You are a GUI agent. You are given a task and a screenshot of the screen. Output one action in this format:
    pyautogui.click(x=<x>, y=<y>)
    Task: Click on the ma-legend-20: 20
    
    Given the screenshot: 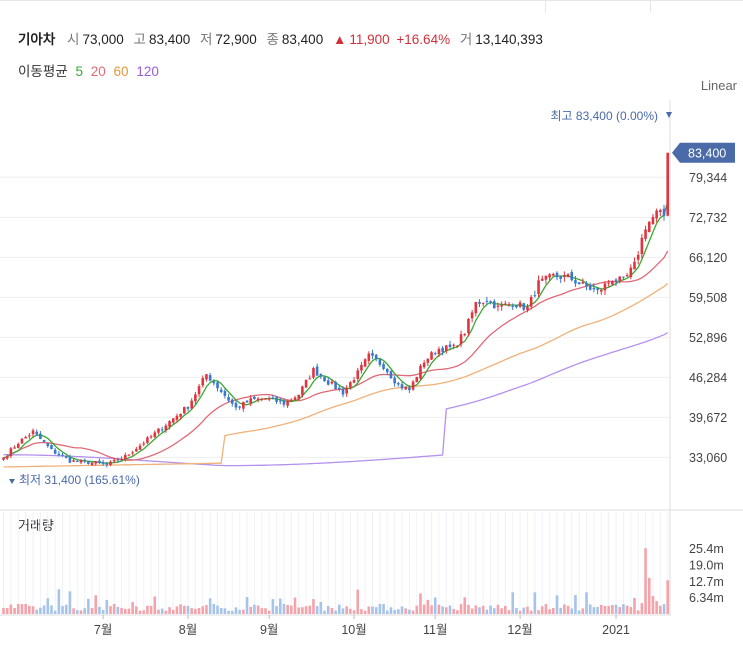 What is the action you would take?
    pyautogui.click(x=98, y=71)
    